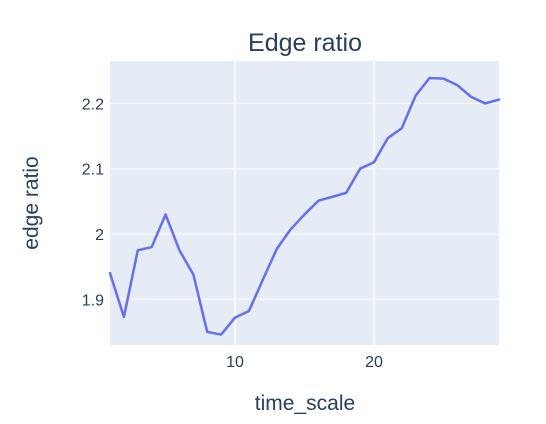  Describe the element at coordinates (99, 235) in the screenshot. I see `y-tick-label: 2` at that location.